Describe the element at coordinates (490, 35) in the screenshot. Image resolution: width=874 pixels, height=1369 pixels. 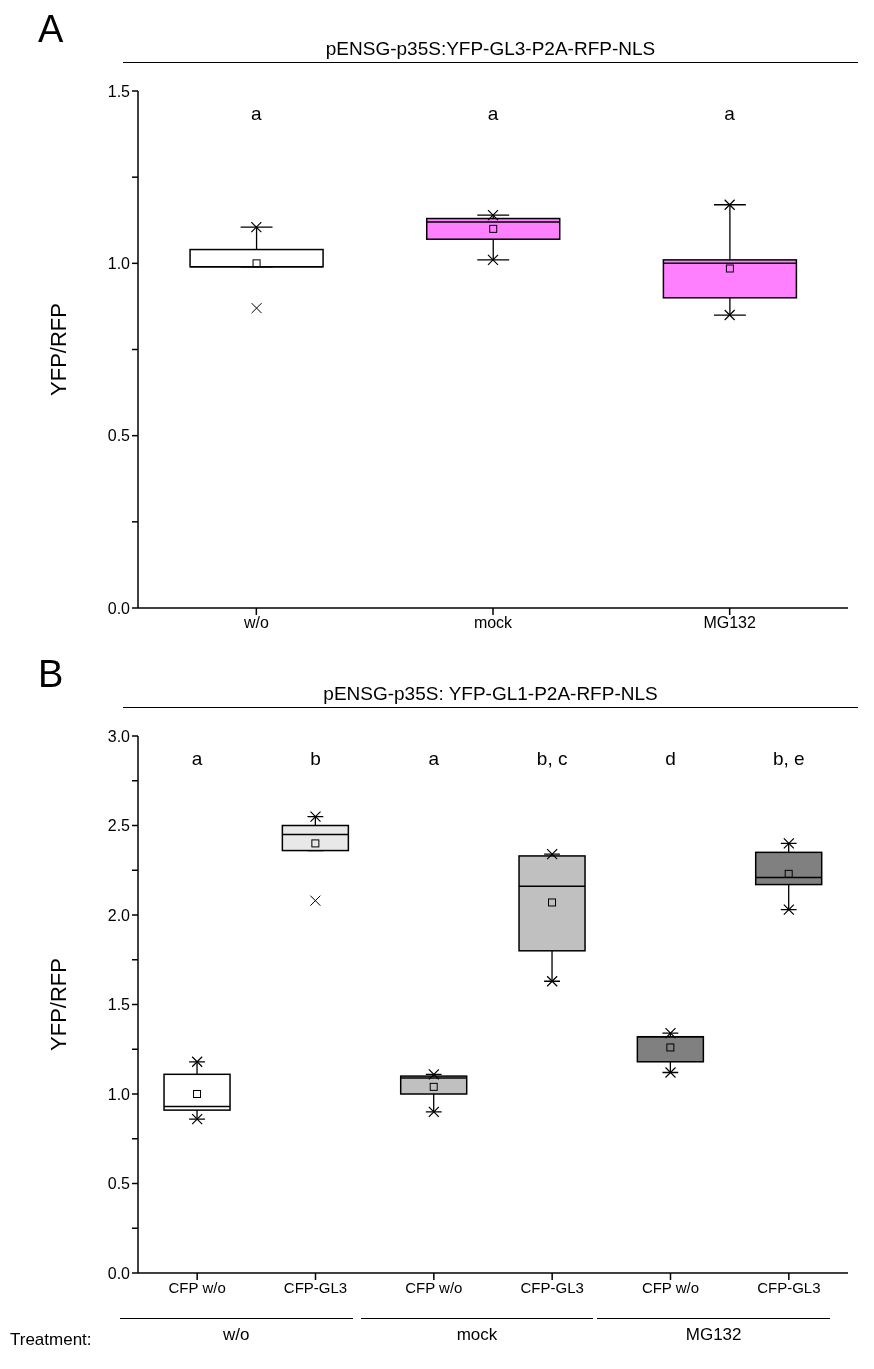
I see `chart-title: pENSG-p35S:YFP-GL3-P2A-RFP-NLS` at that location.